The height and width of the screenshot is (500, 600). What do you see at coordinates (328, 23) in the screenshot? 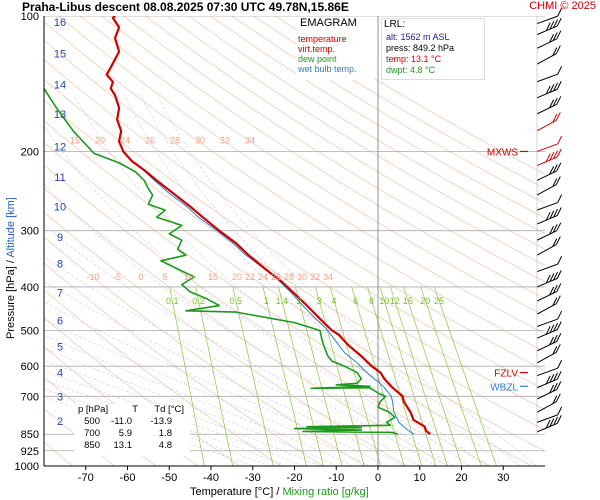
I see `legend-title: EMAGRAM` at bounding box center [328, 23].